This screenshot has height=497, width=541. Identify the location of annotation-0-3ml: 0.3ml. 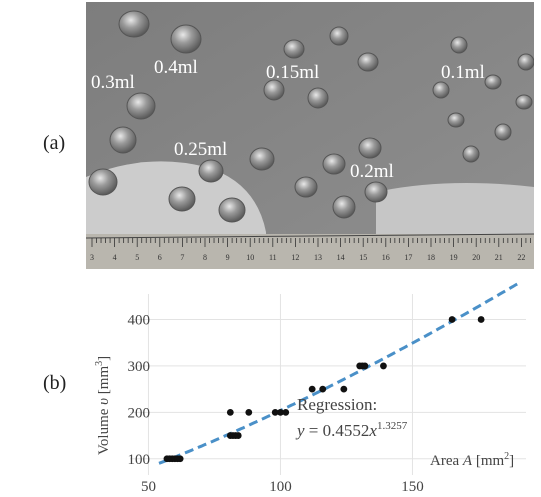
(113, 82).